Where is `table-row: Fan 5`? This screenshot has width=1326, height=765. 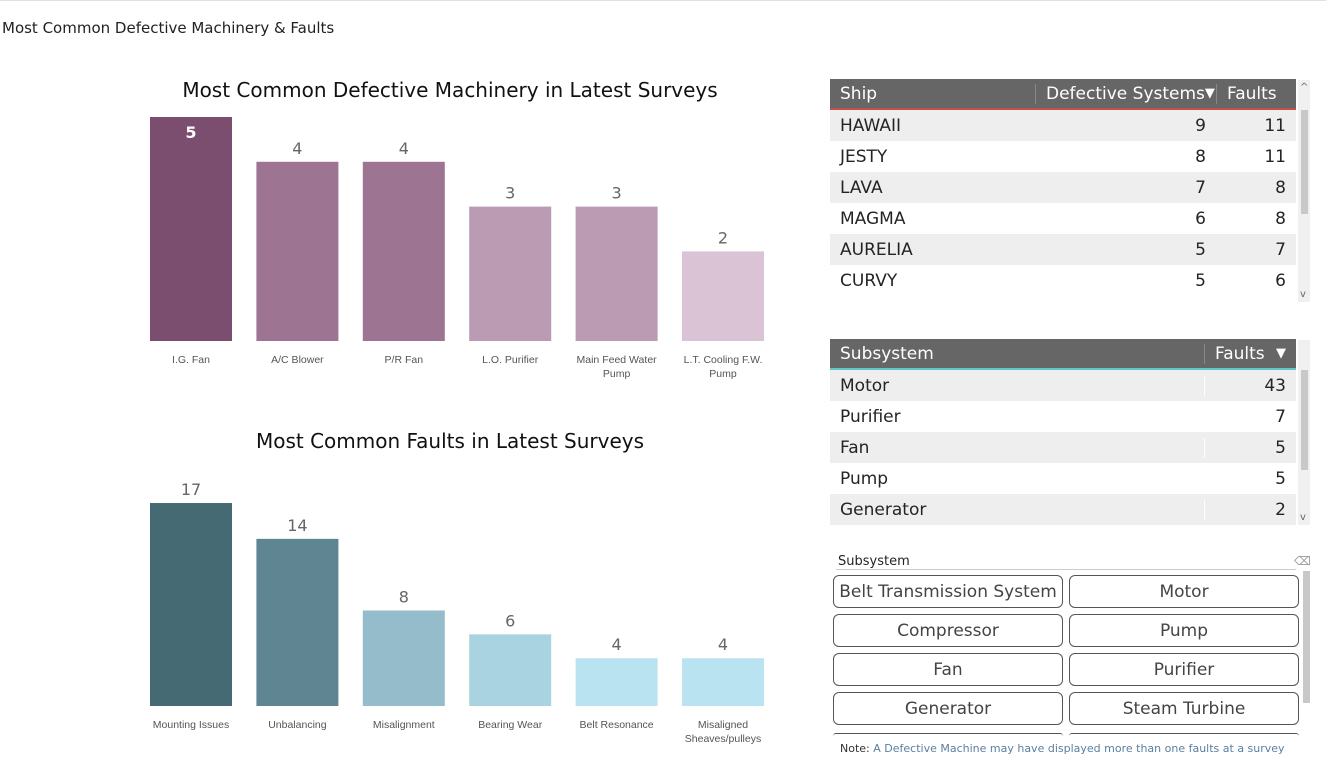
table-row: Fan 5 is located at coordinates (1063, 447).